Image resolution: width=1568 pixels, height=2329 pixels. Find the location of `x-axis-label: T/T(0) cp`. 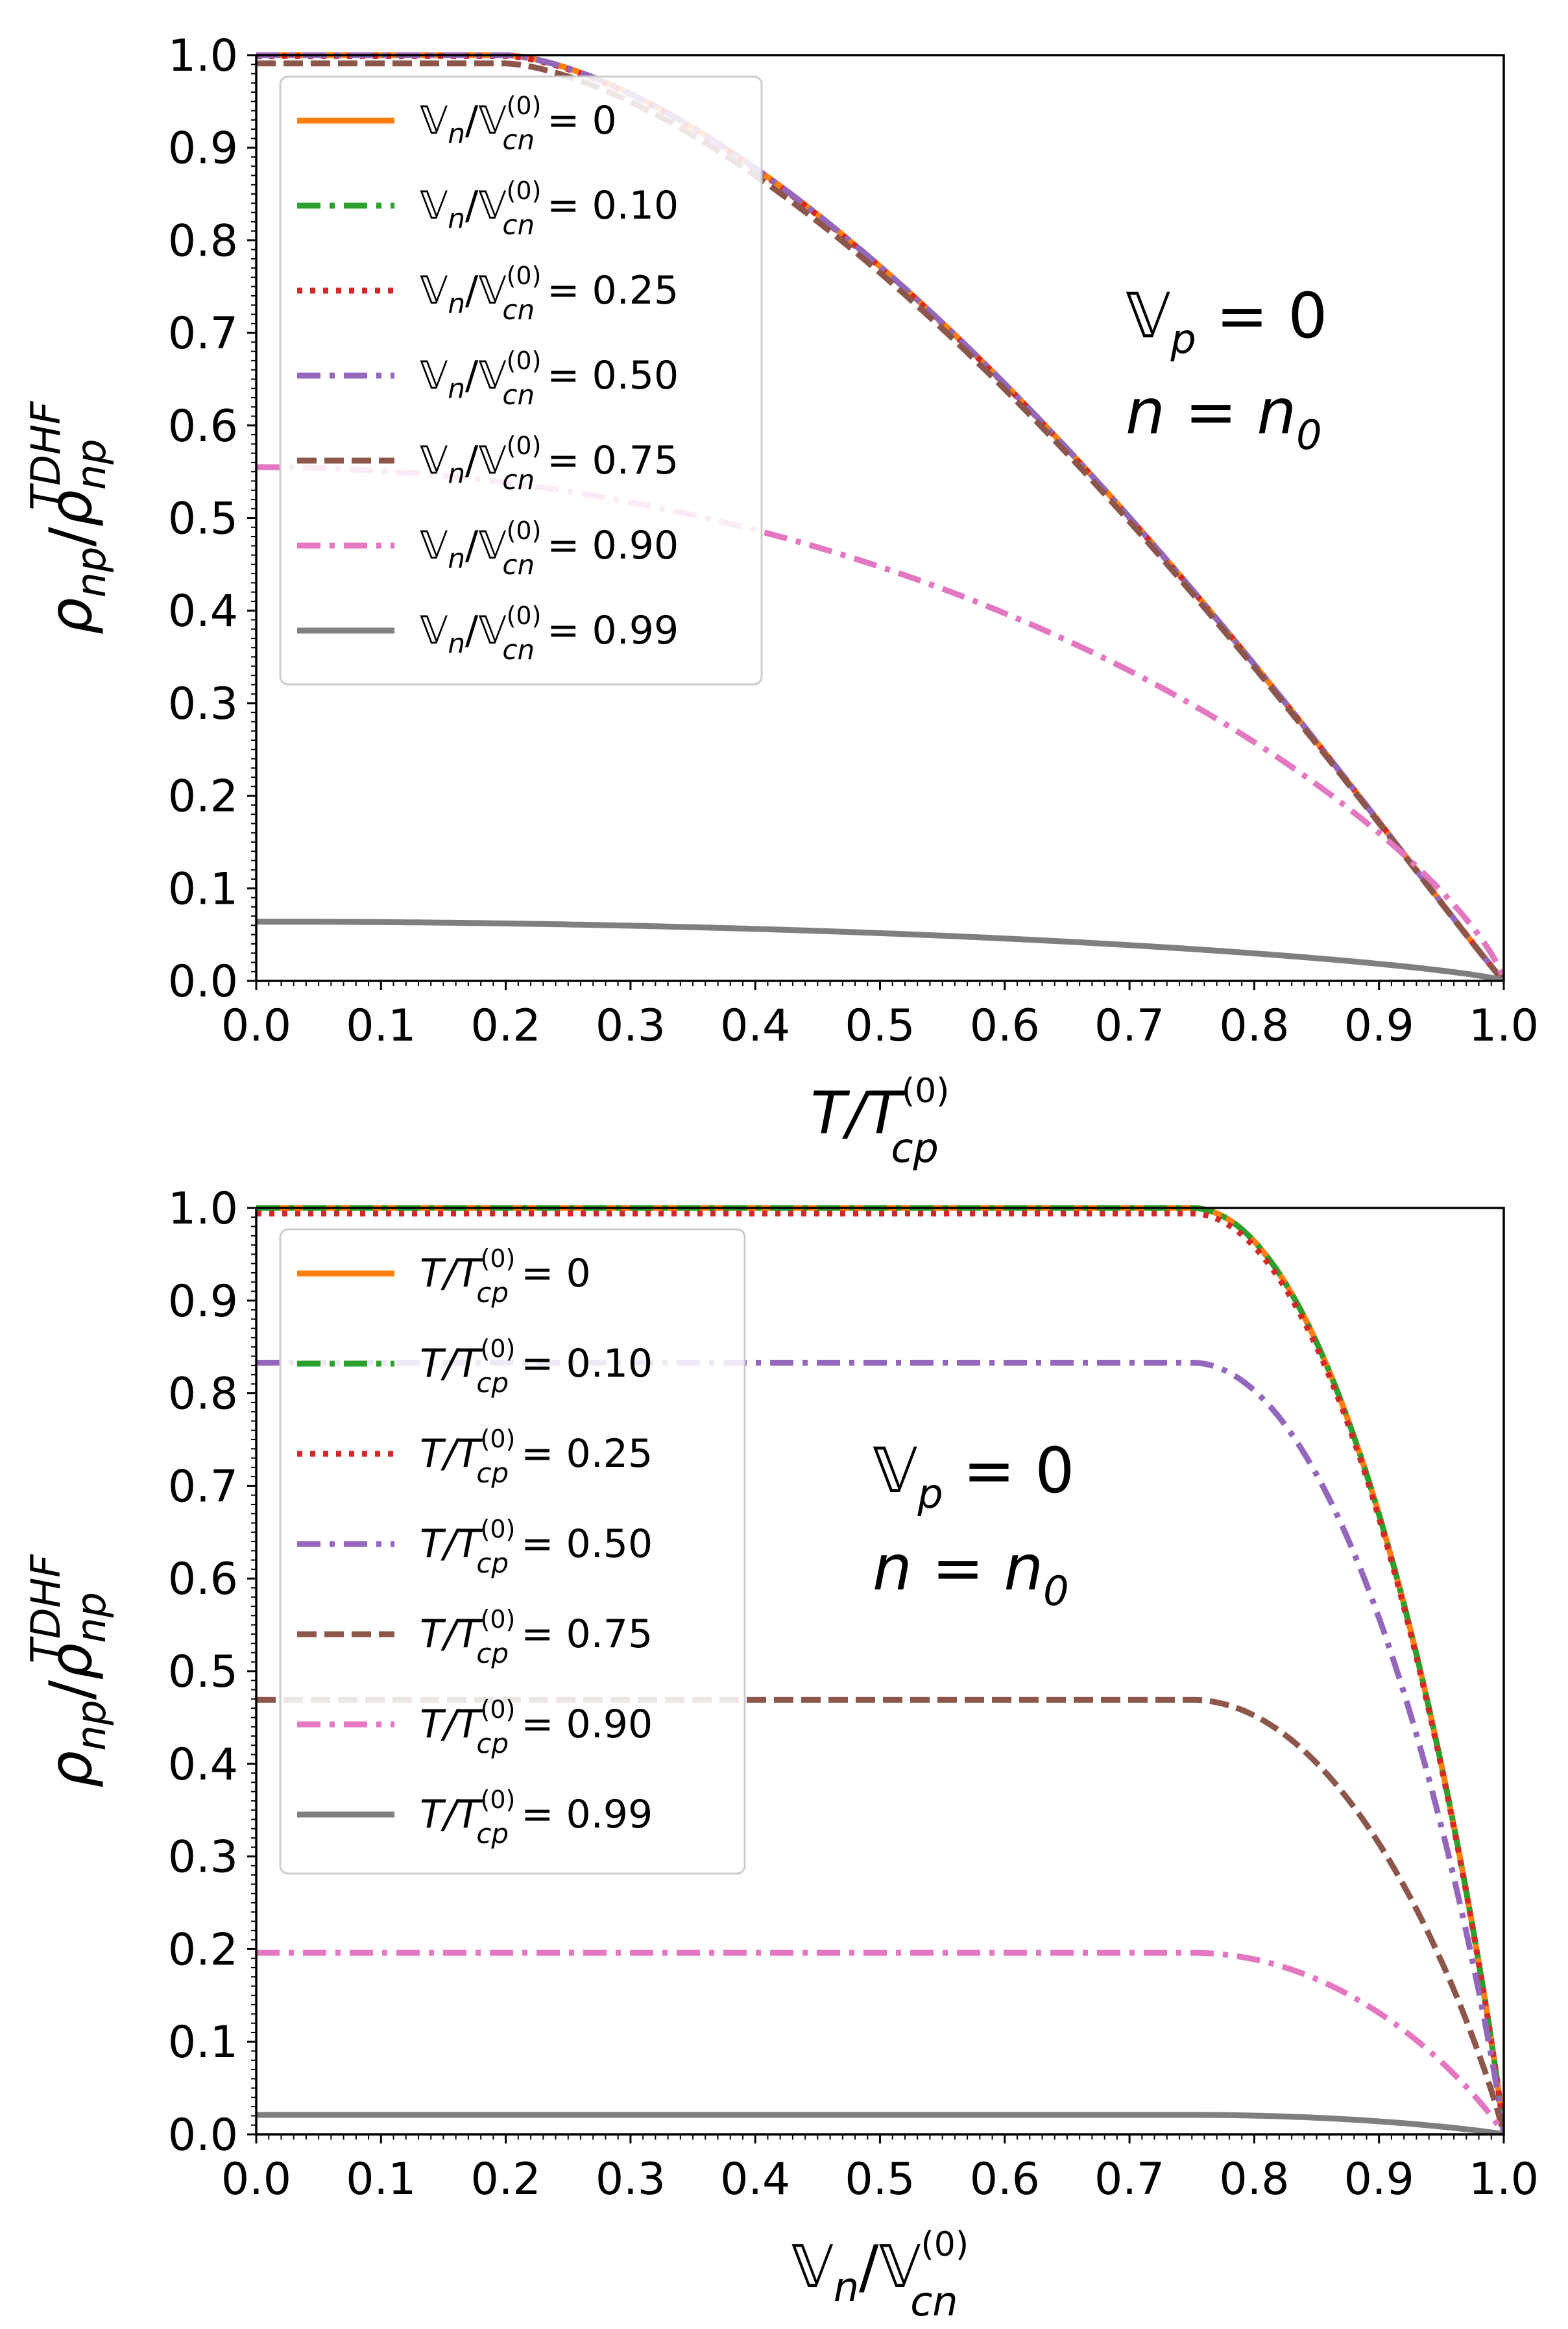

x-axis-label: T/T(0) cp is located at coordinates (880, 1122).